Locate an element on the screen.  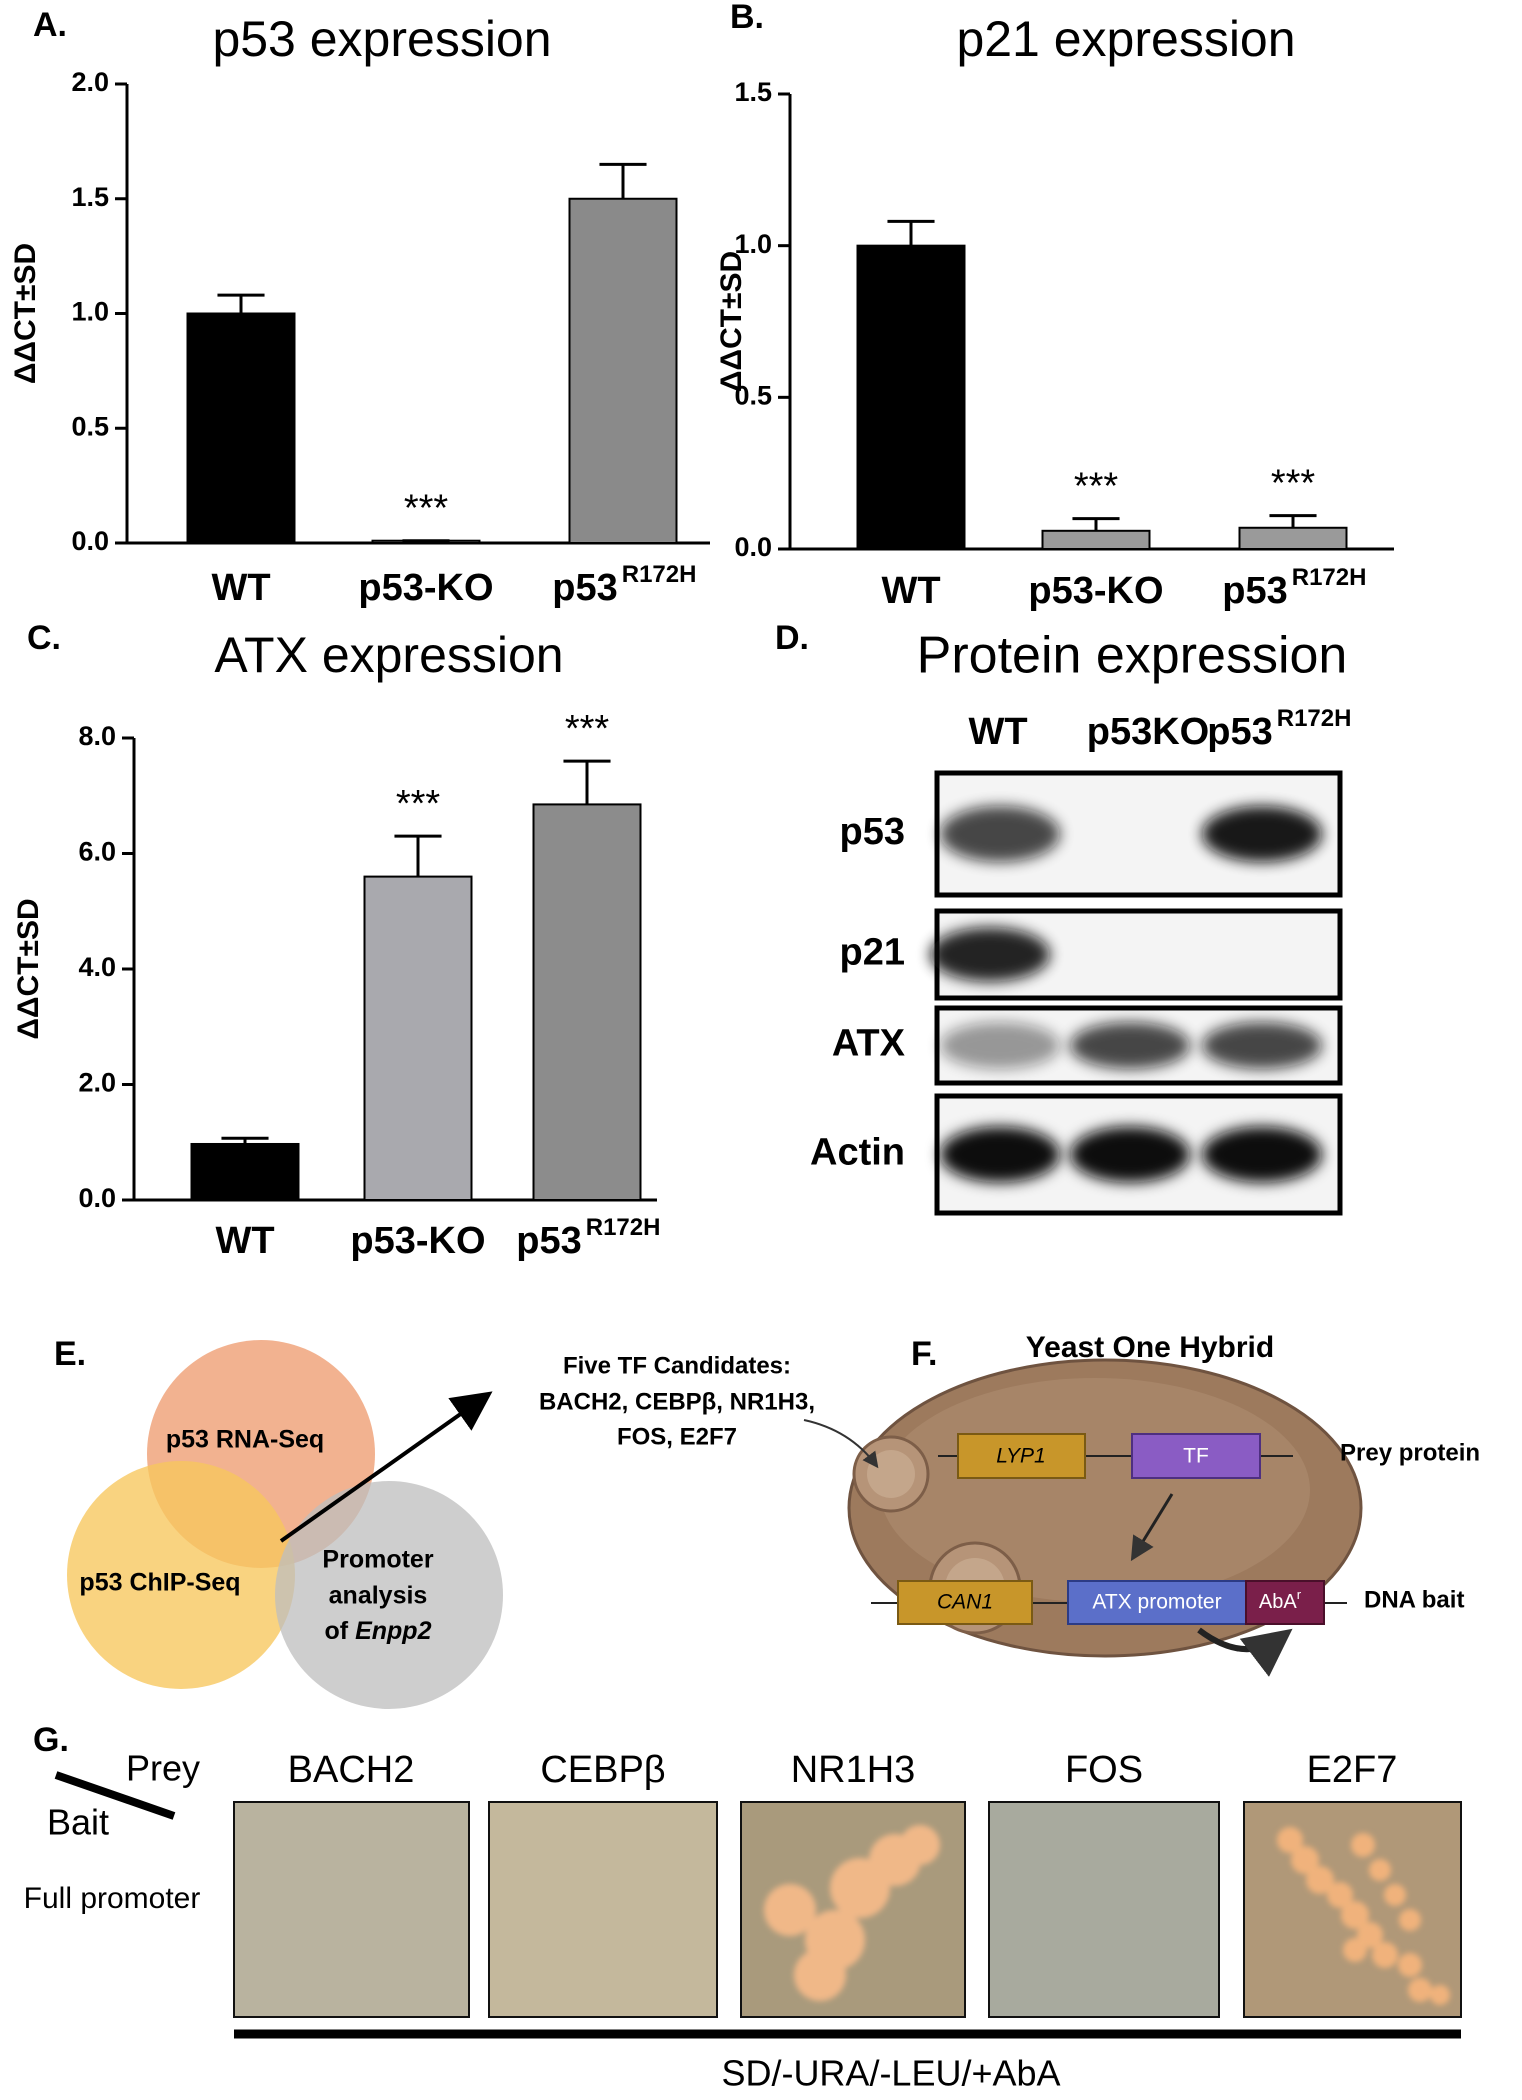
venn-label: analysis is located at coordinates (378, 1596).